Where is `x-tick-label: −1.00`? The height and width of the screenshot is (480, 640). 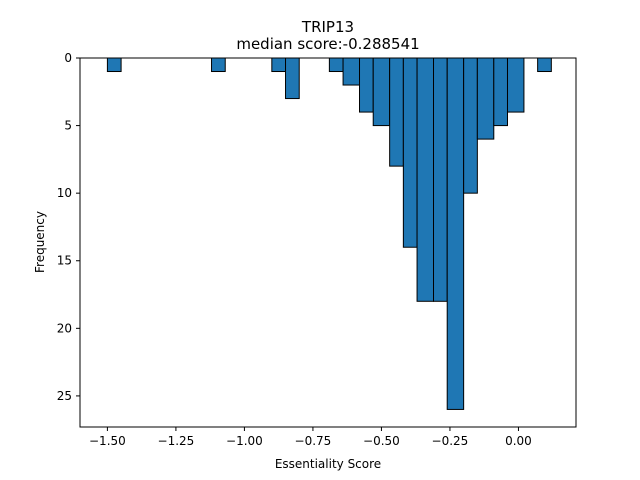
x-tick-label: −1.00 is located at coordinates (244, 441).